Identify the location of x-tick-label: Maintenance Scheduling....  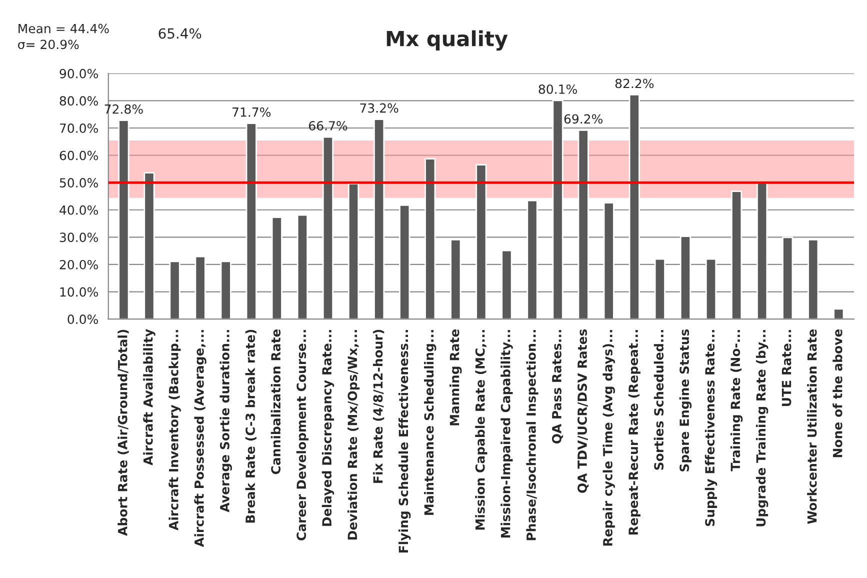
(430, 422).